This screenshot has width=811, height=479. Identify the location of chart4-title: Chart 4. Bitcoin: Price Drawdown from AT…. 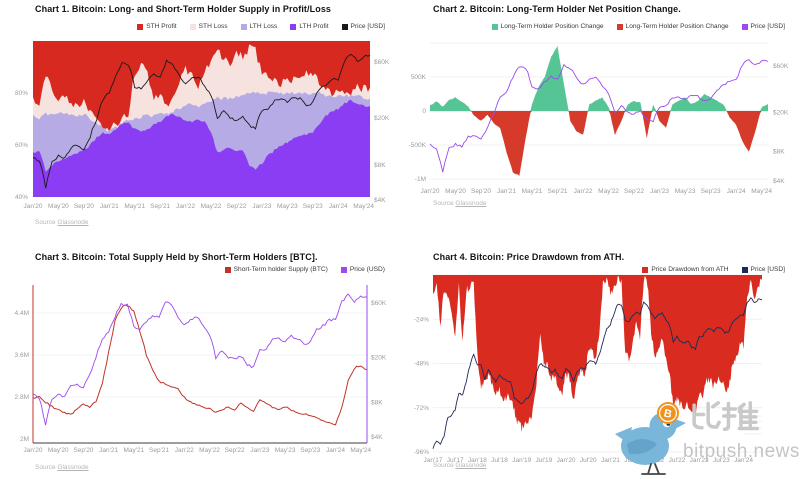
(529, 257).